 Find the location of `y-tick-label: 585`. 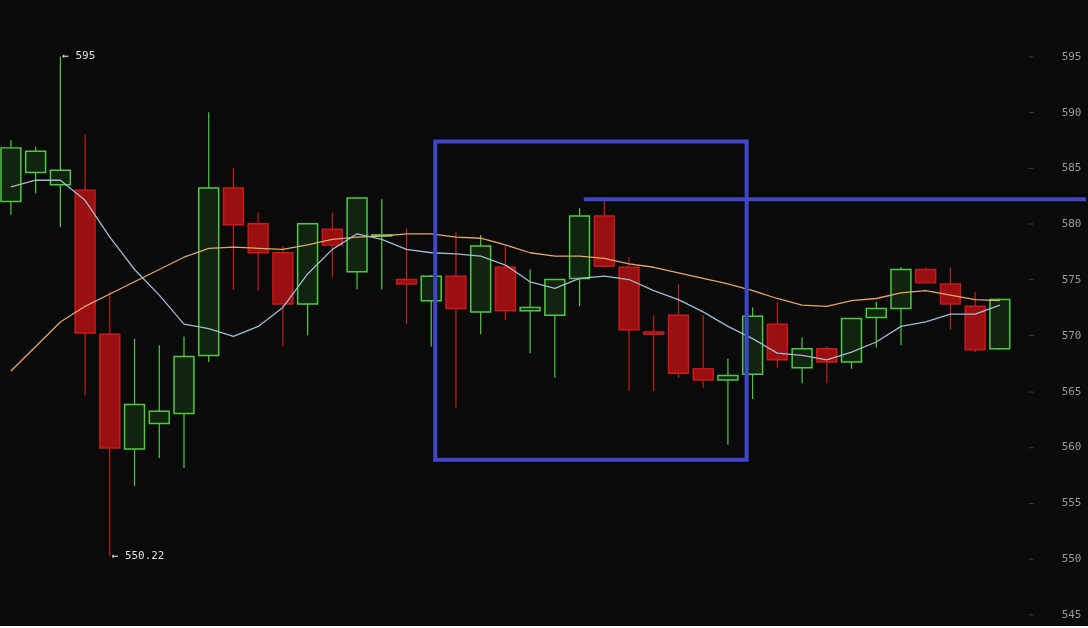

y-tick-label: 585 is located at coordinates (1071, 168).